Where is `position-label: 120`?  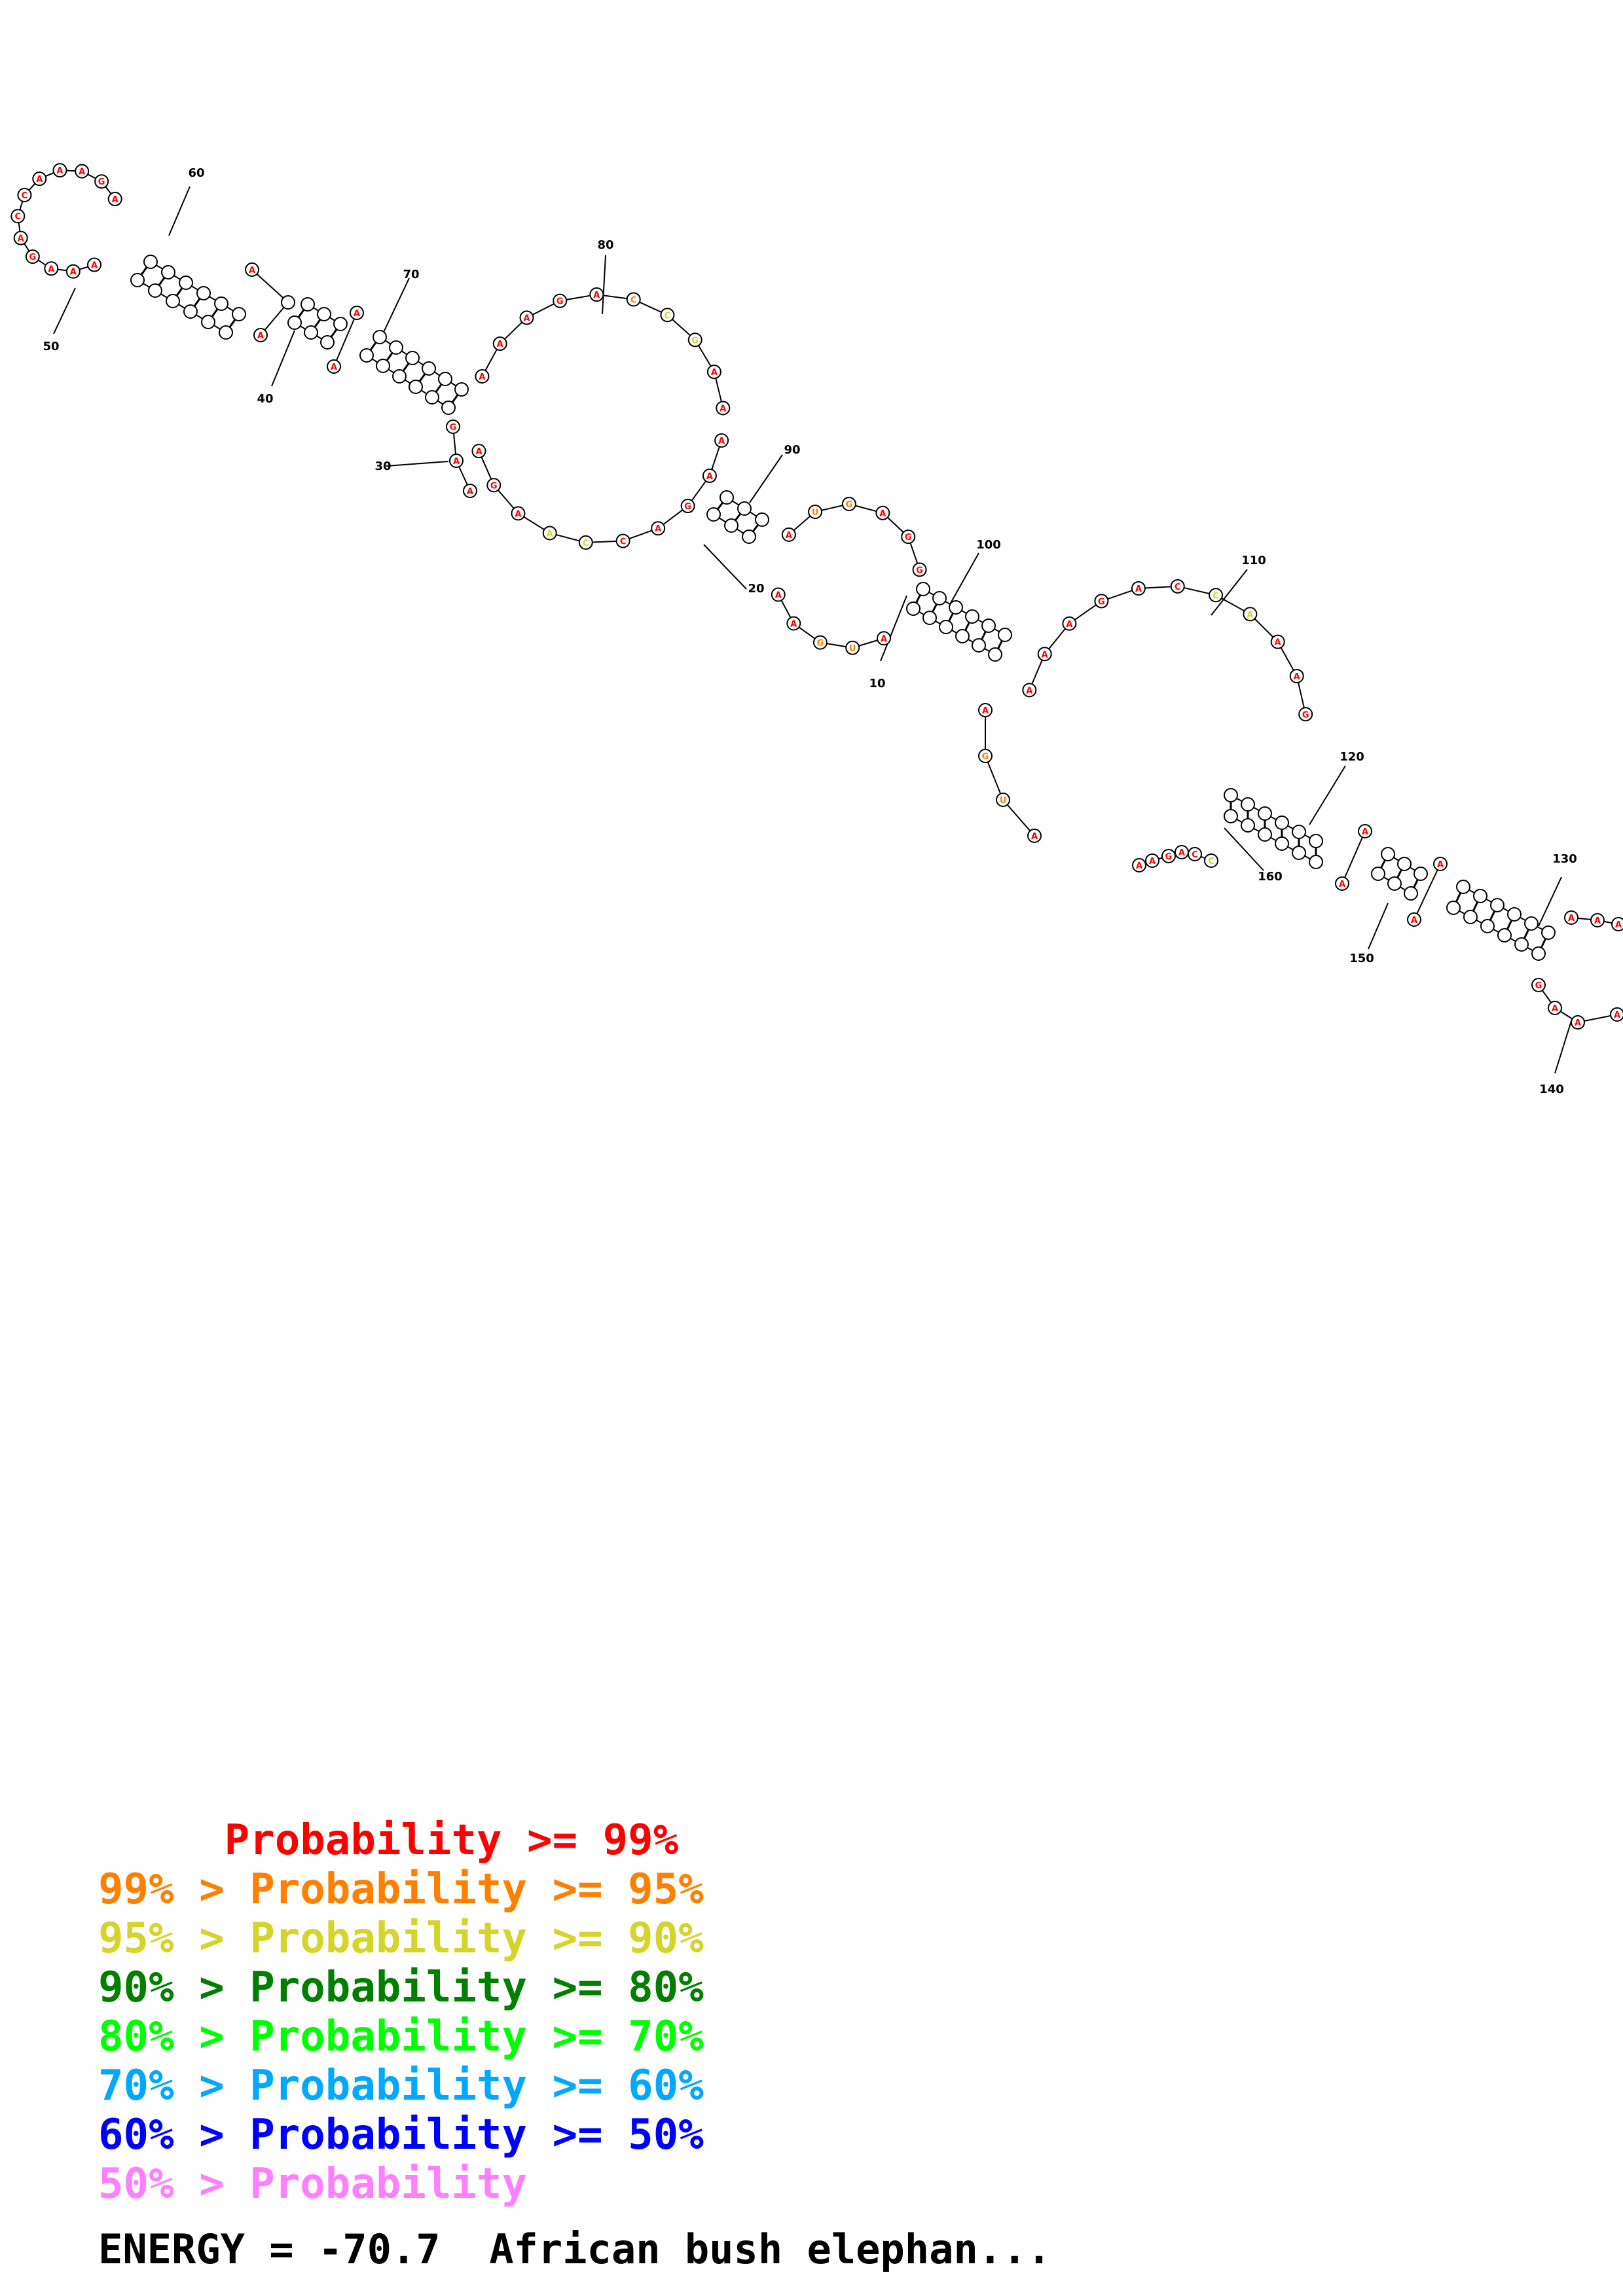
position-label: 120 is located at coordinates (1352, 757).